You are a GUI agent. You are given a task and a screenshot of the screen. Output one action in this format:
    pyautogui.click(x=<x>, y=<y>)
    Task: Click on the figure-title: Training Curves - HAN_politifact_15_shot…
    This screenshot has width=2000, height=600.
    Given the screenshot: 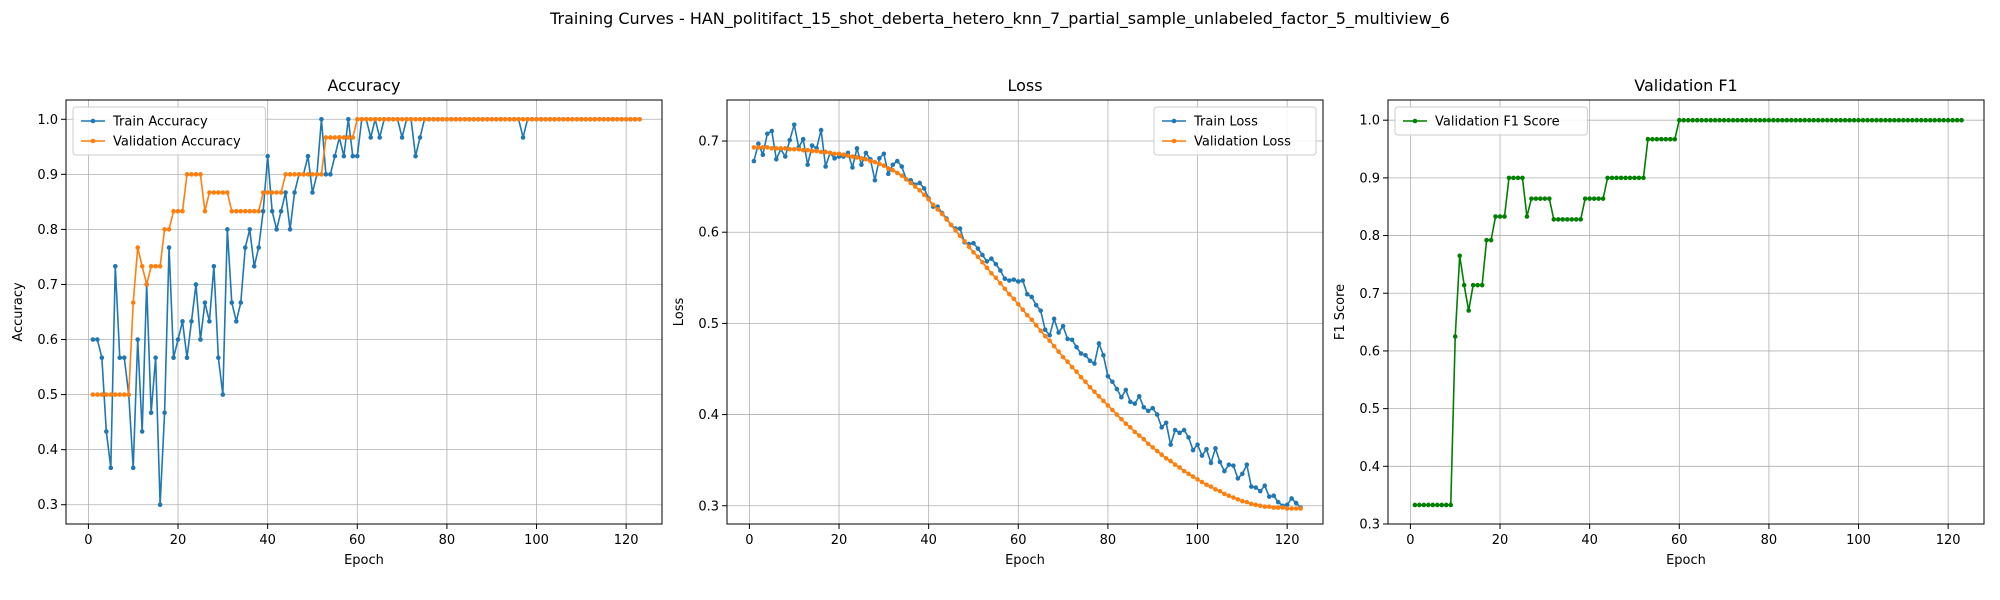 What is the action you would take?
    pyautogui.click(x=1000, y=18)
    